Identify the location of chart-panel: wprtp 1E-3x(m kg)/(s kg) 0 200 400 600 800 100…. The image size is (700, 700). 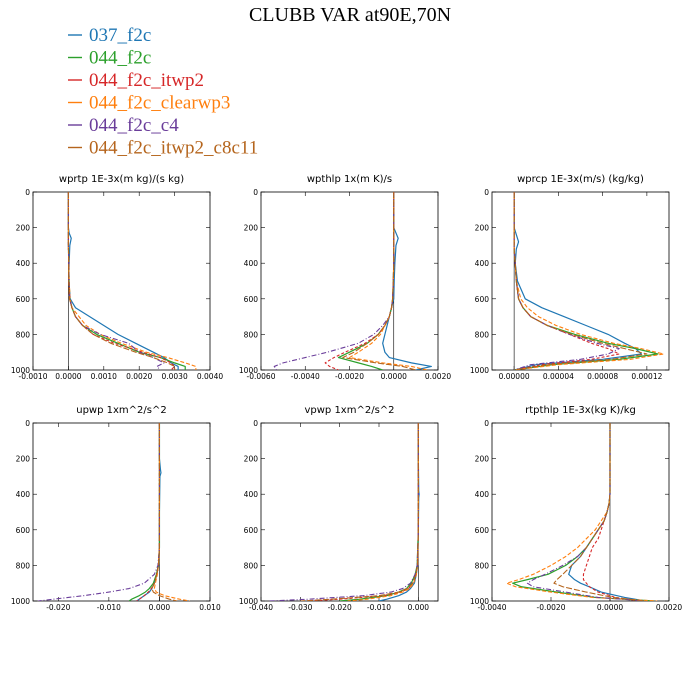
(117, 277).